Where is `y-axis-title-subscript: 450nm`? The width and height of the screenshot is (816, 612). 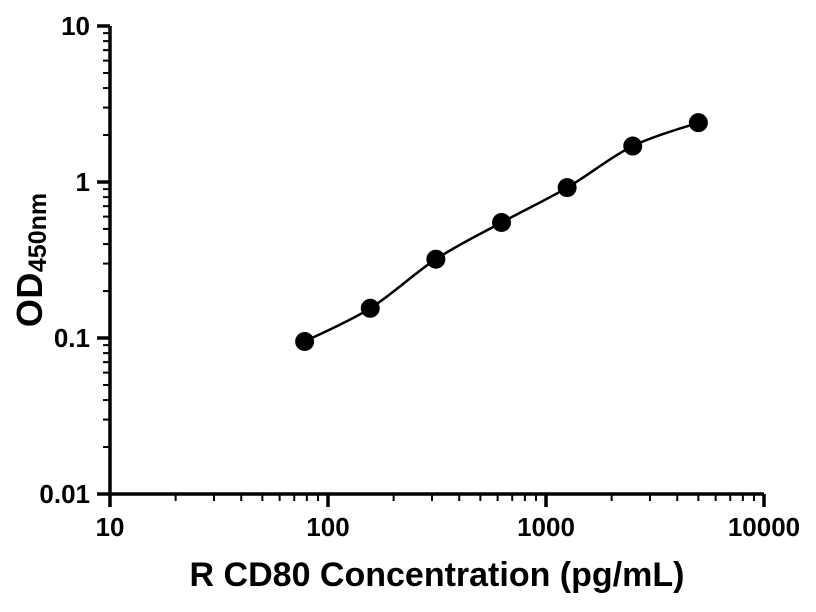 y-axis-title-subscript: 450nm is located at coordinates (38, 232).